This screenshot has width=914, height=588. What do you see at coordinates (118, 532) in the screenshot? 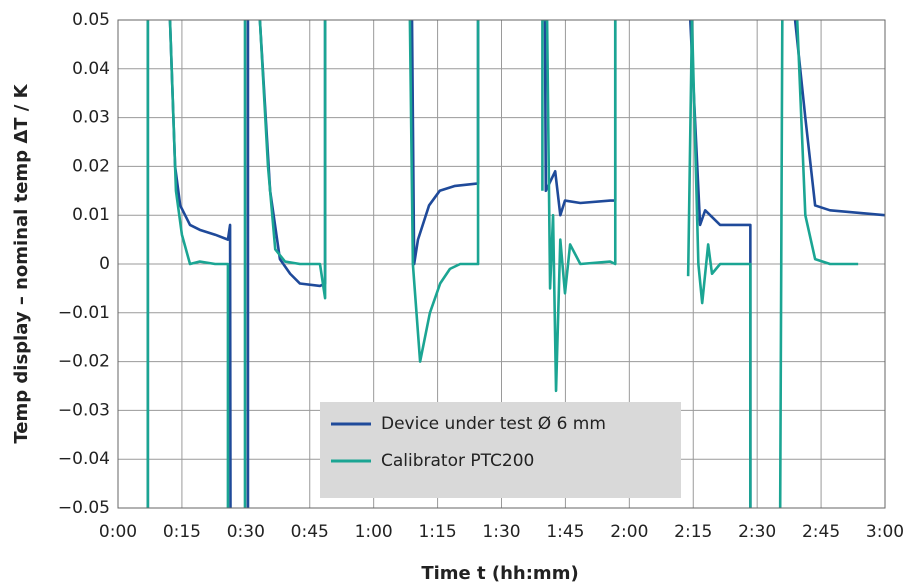
I see `x-tick-label: 0:00` at bounding box center [118, 532].